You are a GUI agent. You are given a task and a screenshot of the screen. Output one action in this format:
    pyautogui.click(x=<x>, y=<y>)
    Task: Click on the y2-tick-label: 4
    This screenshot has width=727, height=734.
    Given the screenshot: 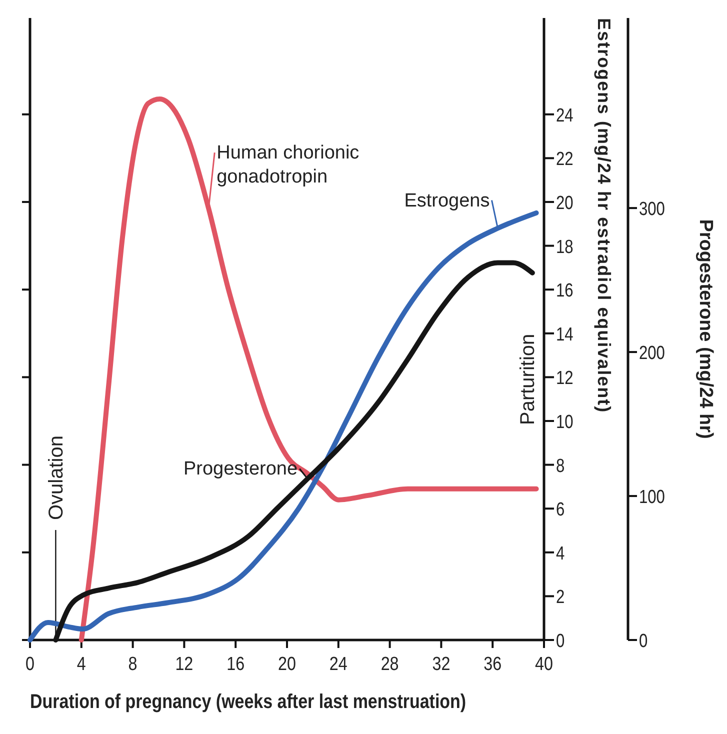 What is the action you would take?
    pyautogui.click(x=560, y=553)
    